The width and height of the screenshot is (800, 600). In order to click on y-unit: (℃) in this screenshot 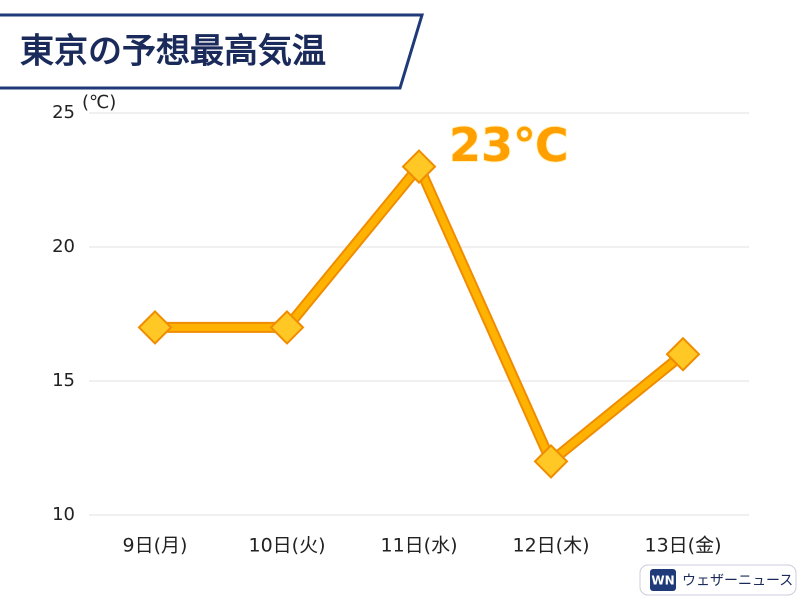, I will do `click(99, 102)`.